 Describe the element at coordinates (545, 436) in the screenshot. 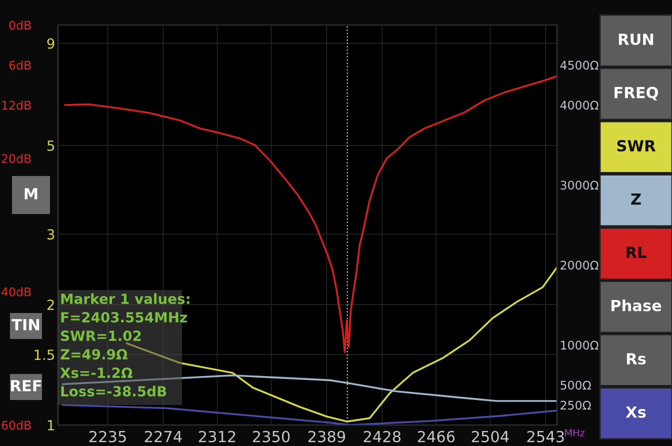

I see `x-tick-label: 2543` at that location.